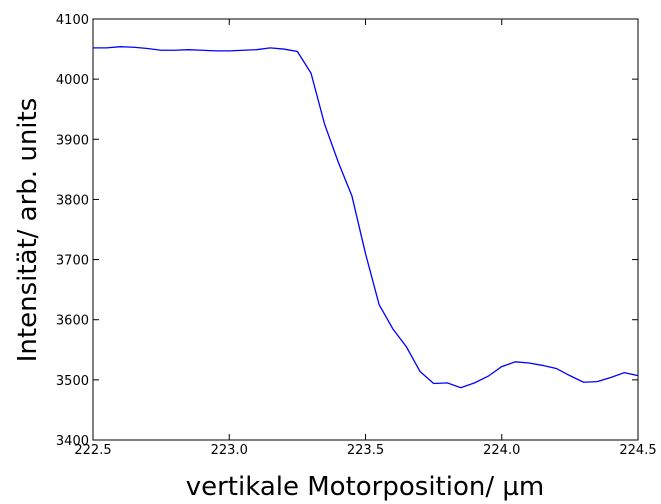  What do you see at coordinates (637, 450) in the screenshot?
I see `x-tick-label: 224.5` at bounding box center [637, 450].